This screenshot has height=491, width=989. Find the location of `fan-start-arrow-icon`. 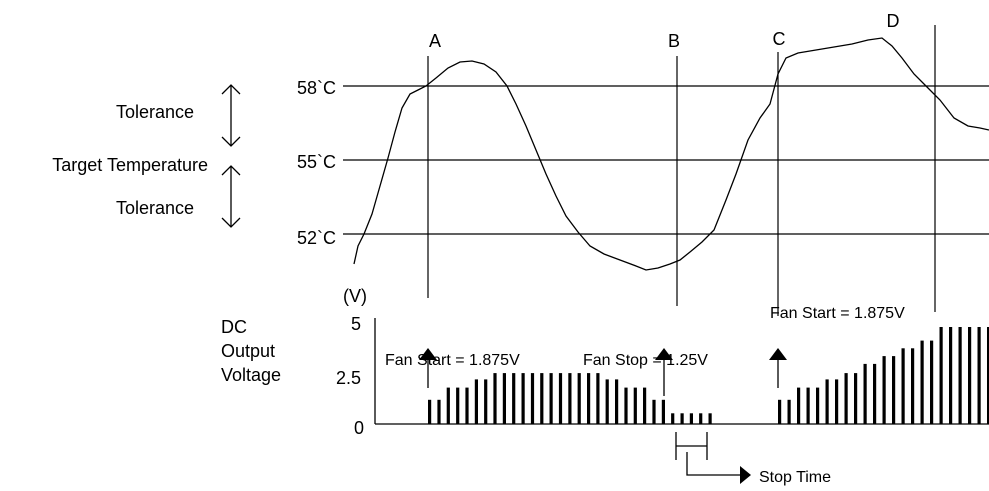

fan-start-arrow-icon is located at coordinates (428, 368).